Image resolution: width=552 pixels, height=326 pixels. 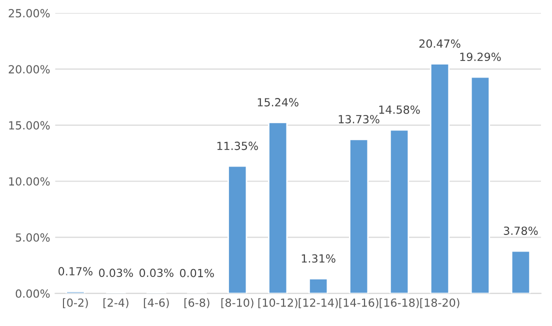 What do you see at coordinates (75, 271) in the screenshot?
I see `data-label: 0.17%` at bounding box center [75, 271].